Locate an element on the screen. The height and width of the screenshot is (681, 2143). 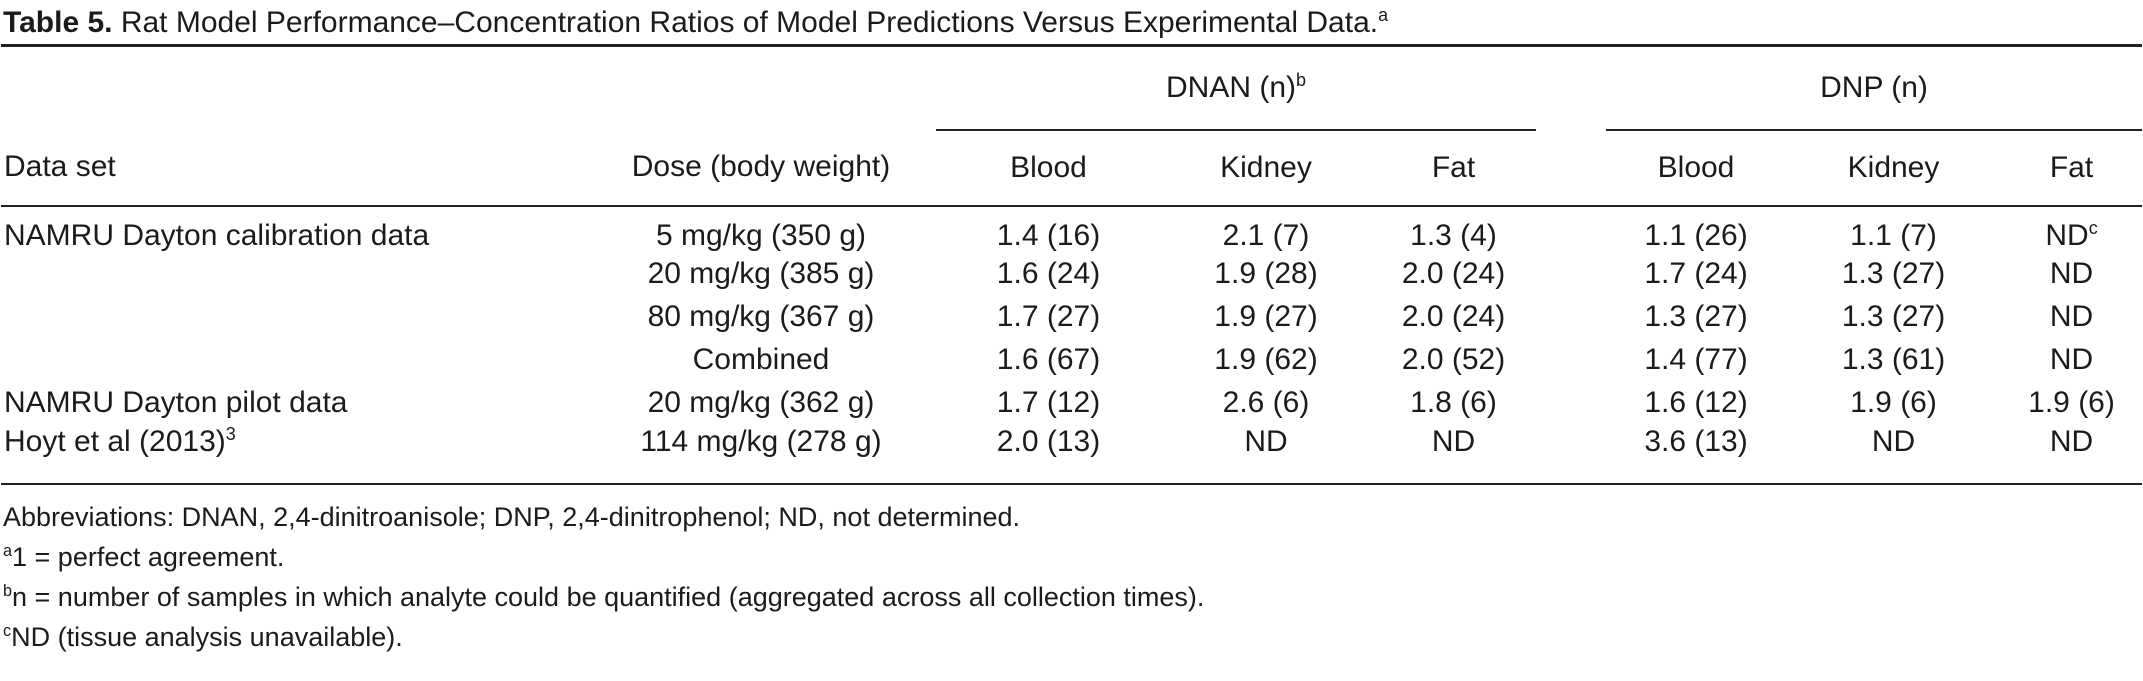
cell-value: 2.0 (52) is located at coordinates (1453, 359).